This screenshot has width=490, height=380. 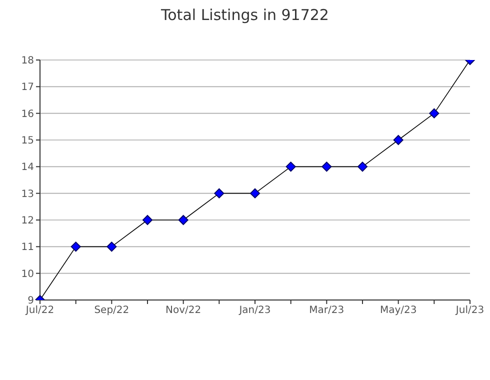 What do you see at coordinates (184, 310) in the screenshot?
I see `x-tick-label: Nov/22` at bounding box center [184, 310].